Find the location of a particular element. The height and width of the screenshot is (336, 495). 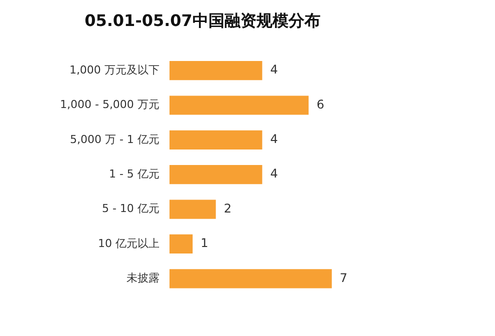

data-label: 6 is located at coordinates (320, 104).